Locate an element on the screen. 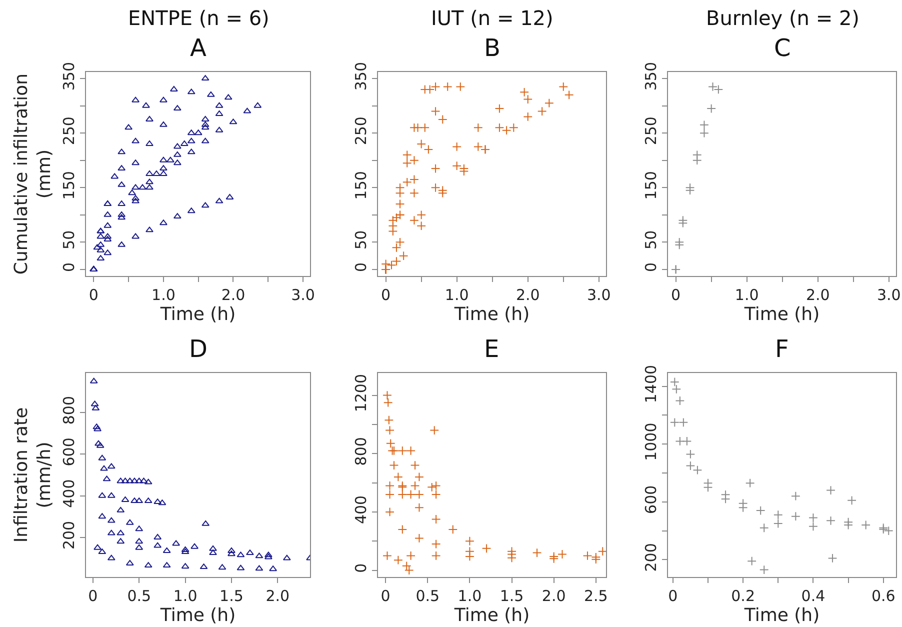 Image resolution: width=902 pixels, height=627 pixels. x-tick-label: 2.5 is located at coordinates (596, 596).